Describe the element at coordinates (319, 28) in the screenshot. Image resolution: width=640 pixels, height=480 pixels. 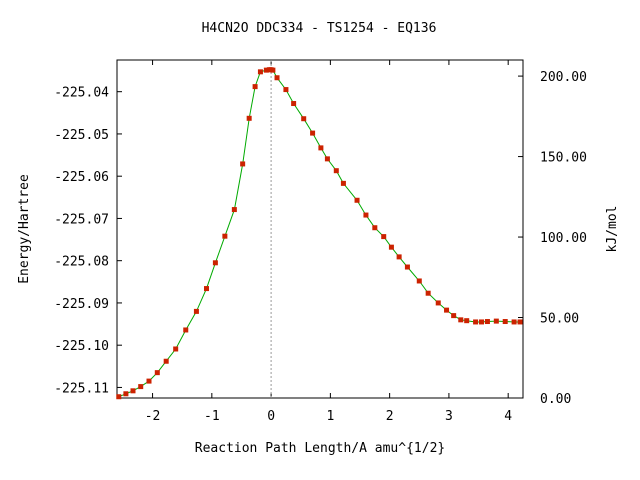
I see `chart-title: H4CN2O DDC334 - TS1254 - EQ136` at that location.